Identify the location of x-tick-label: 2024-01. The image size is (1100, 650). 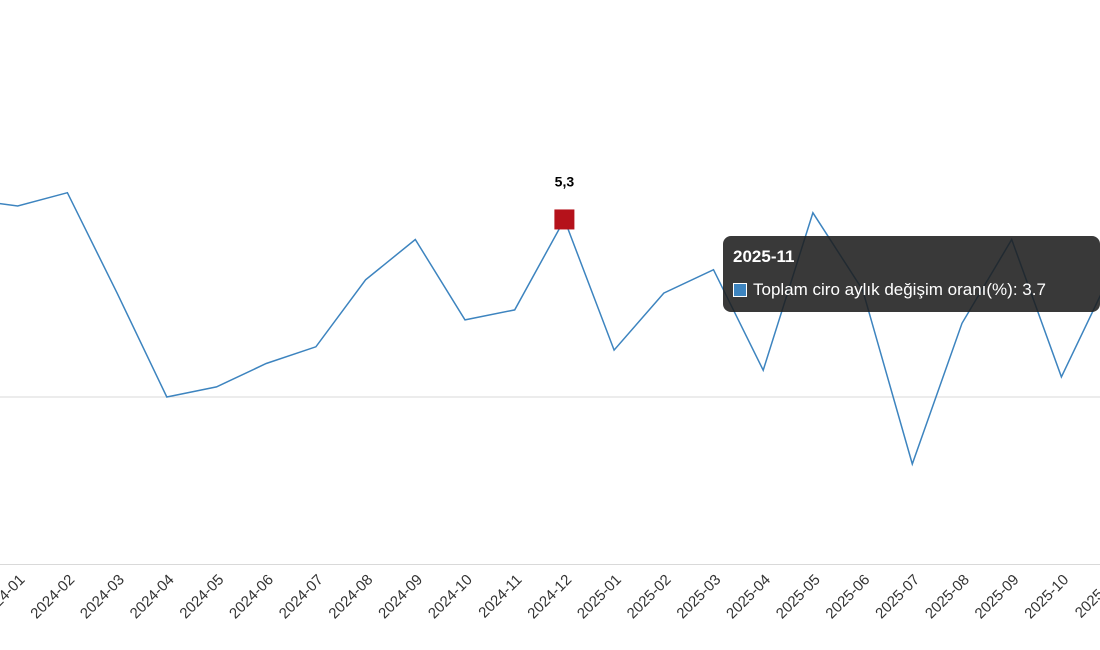
(14, 596).